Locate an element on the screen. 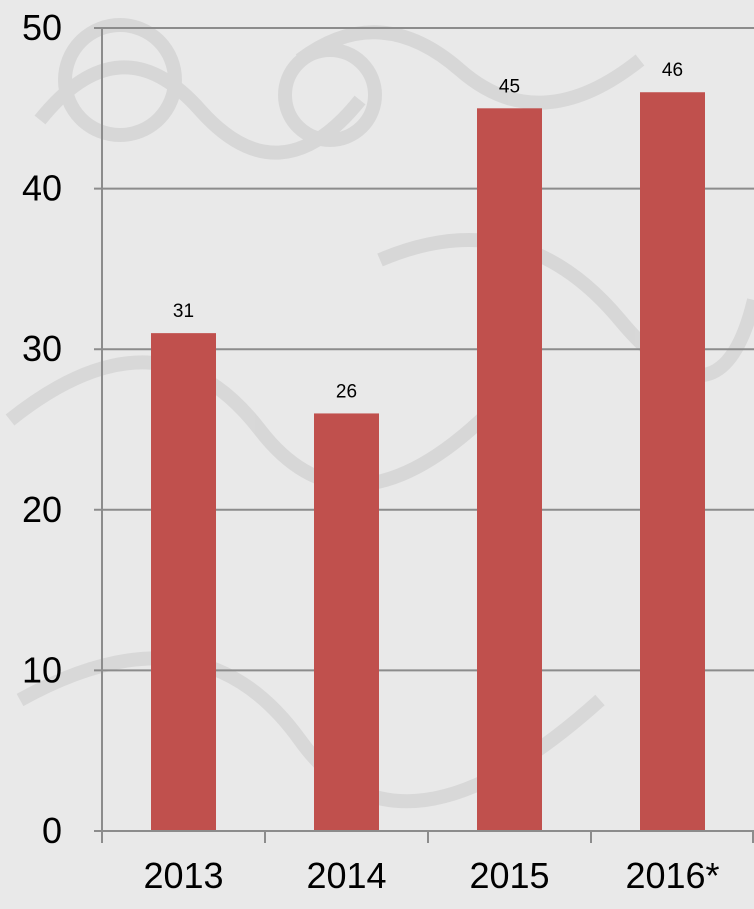  y-tick-label: 0 is located at coordinates (52, 830).